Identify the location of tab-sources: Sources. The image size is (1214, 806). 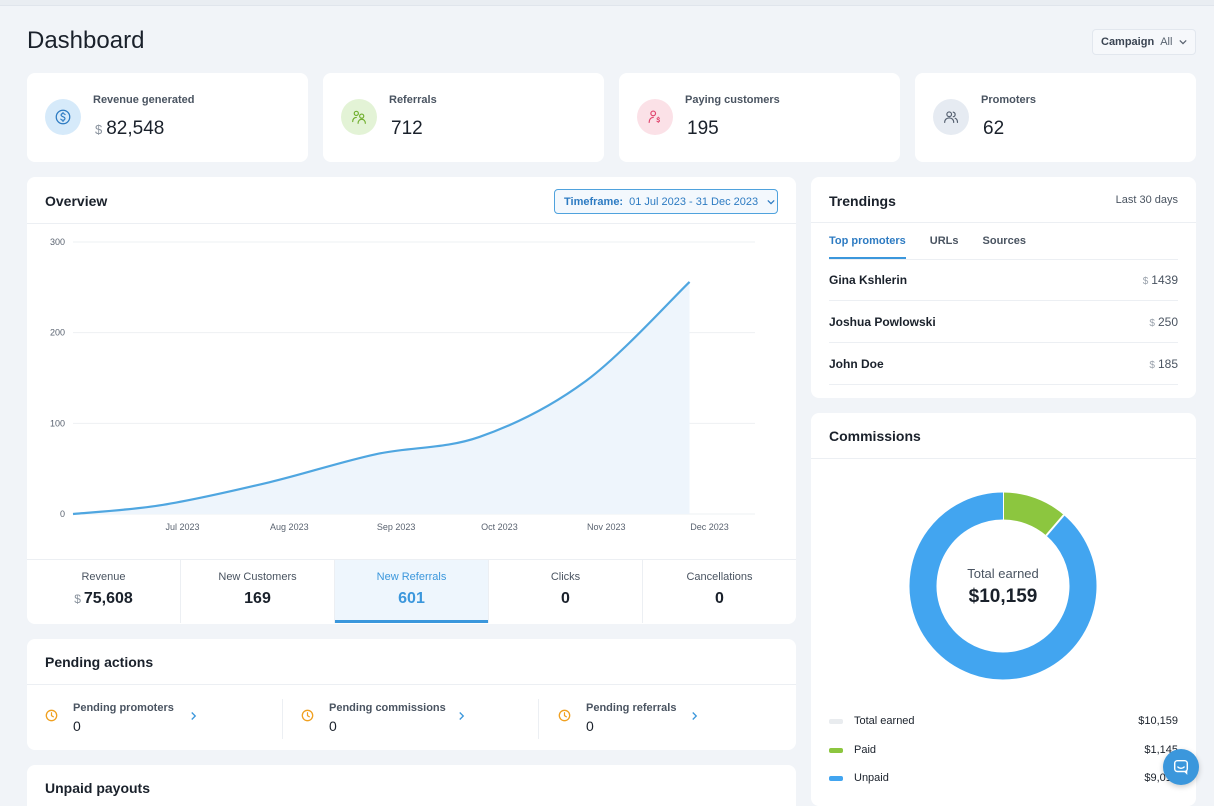
(1004, 241).